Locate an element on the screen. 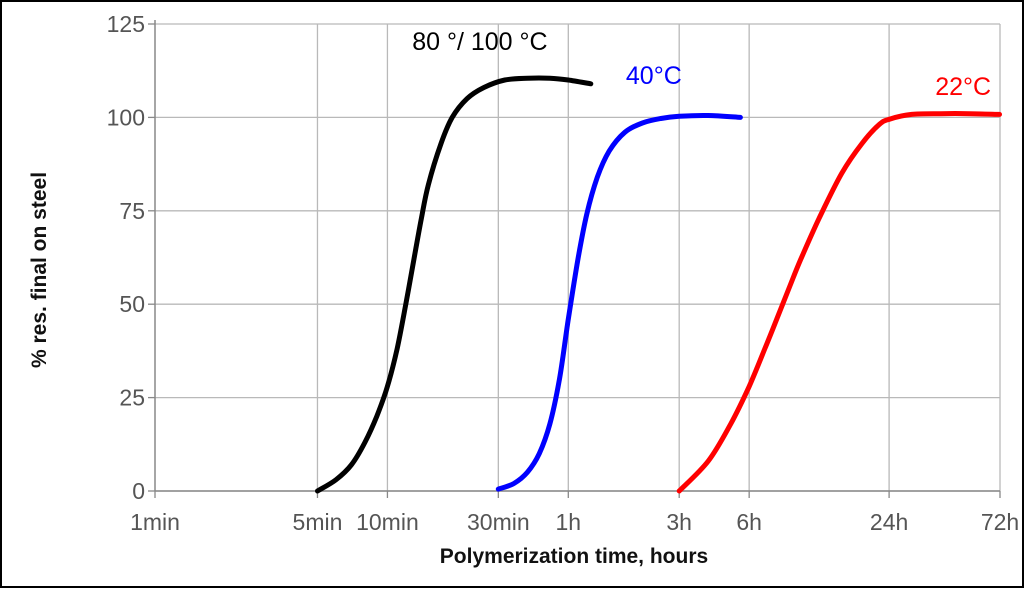  x-tick-label: 72h is located at coordinates (1000, 522).